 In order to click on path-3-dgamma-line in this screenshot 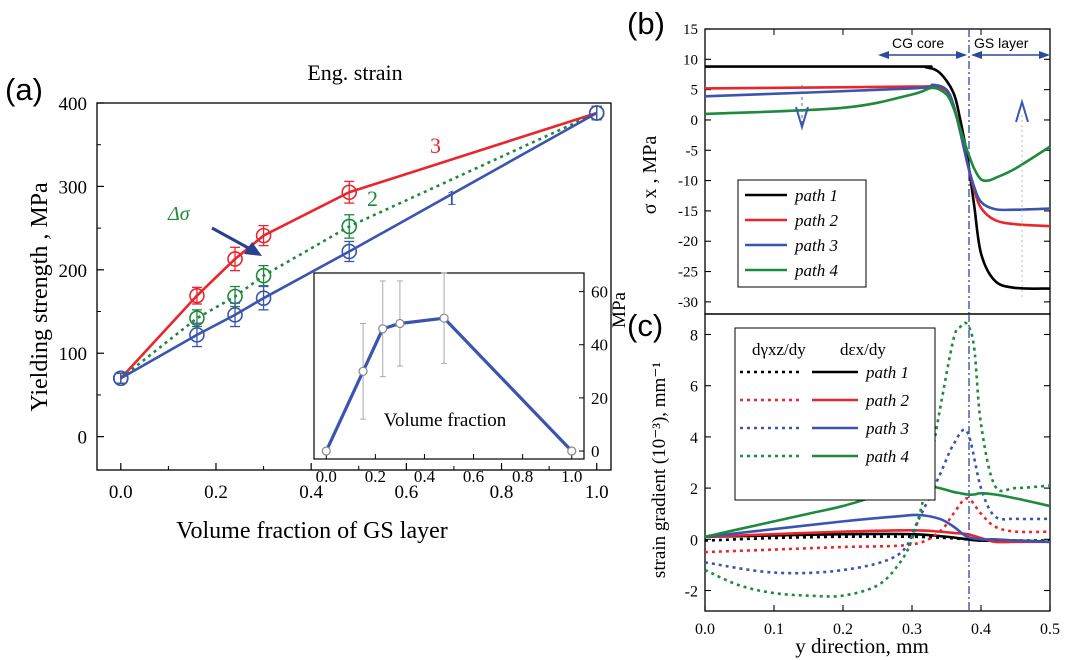, I will do `click(877, 501)`.